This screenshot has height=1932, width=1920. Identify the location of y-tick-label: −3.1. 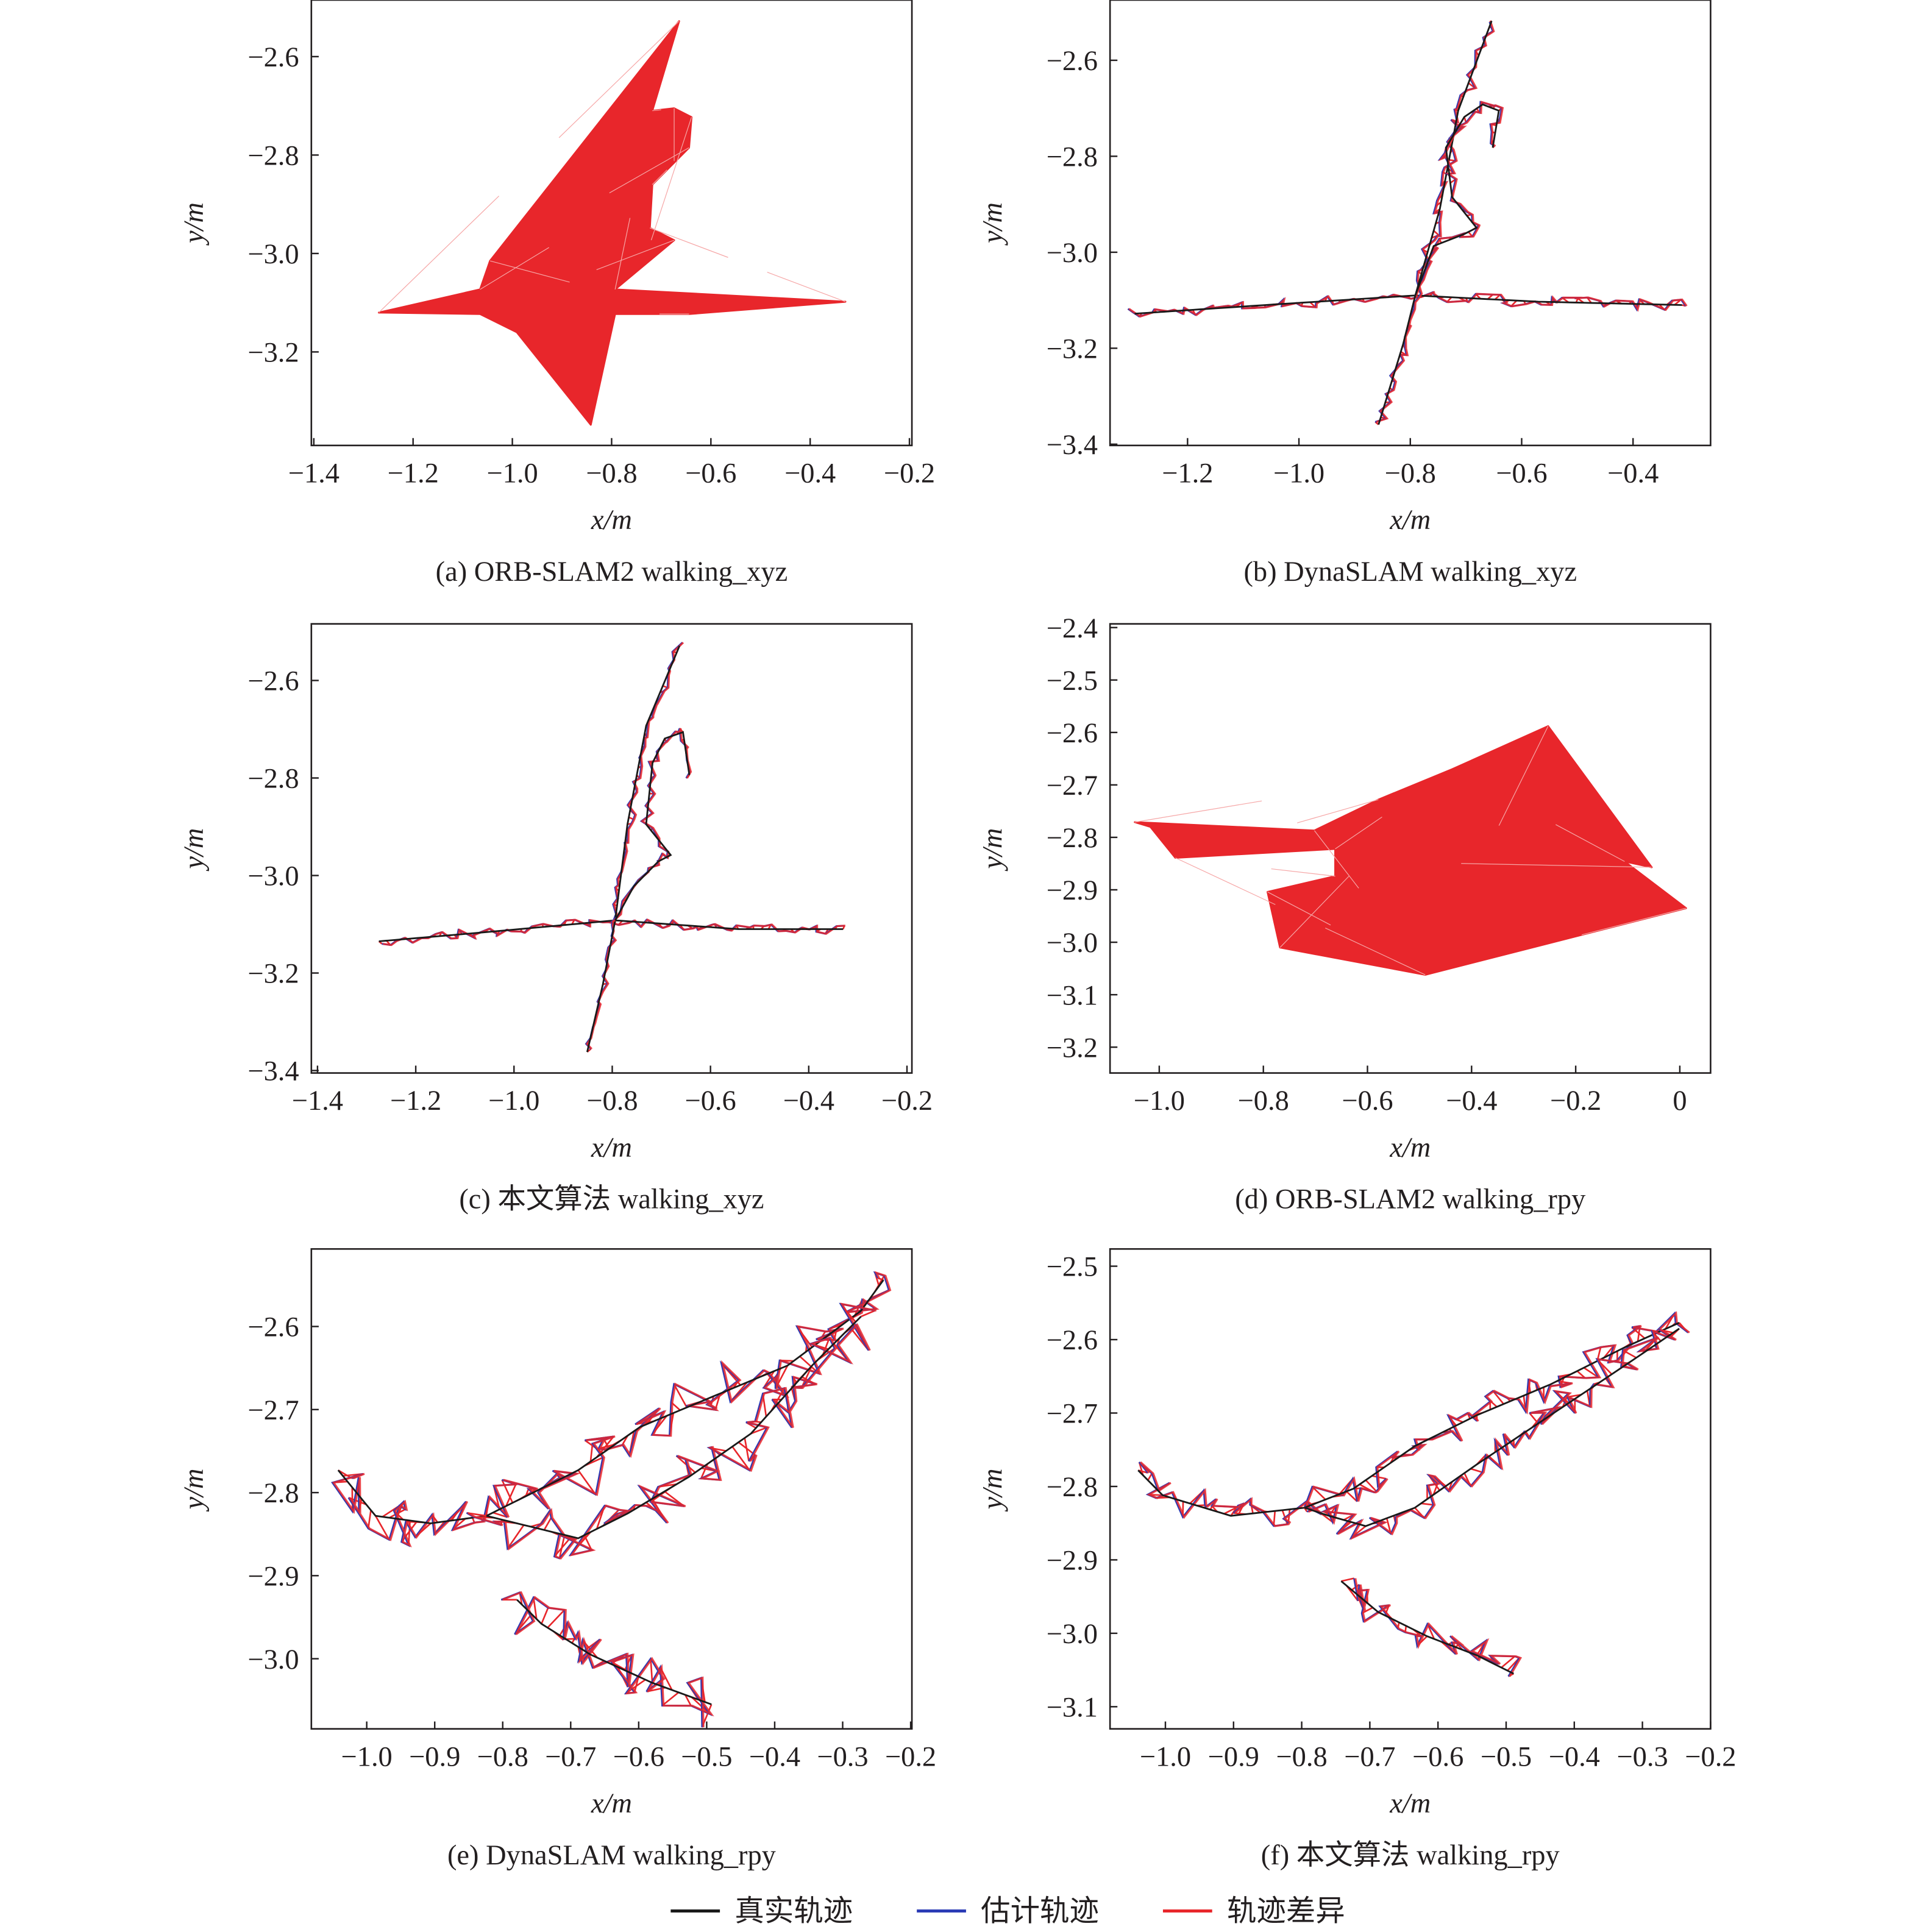
(1072, 995).